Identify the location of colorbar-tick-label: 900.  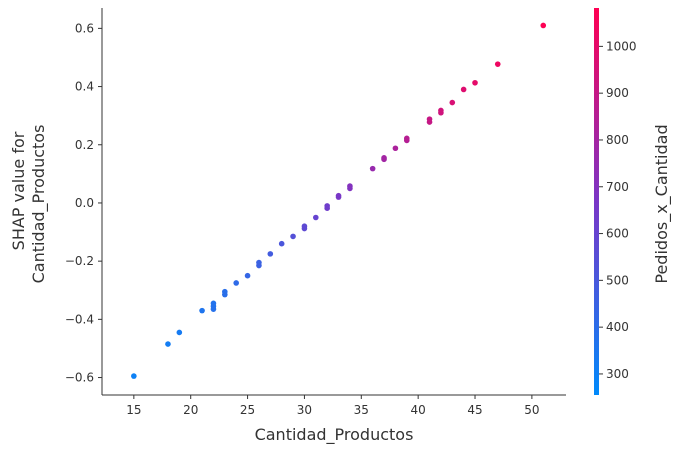
(617, 93).